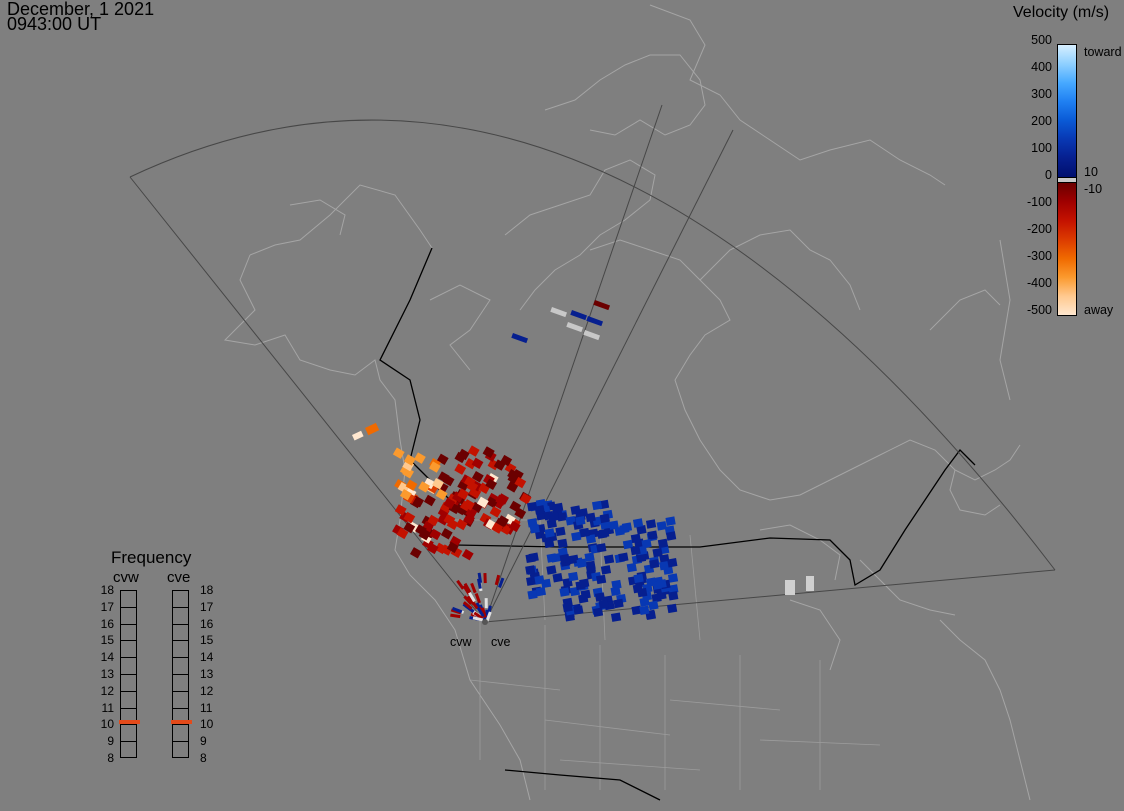 The image size is (1124, 811). I want to click on freq-tick-left: 18, so click(107, 590).